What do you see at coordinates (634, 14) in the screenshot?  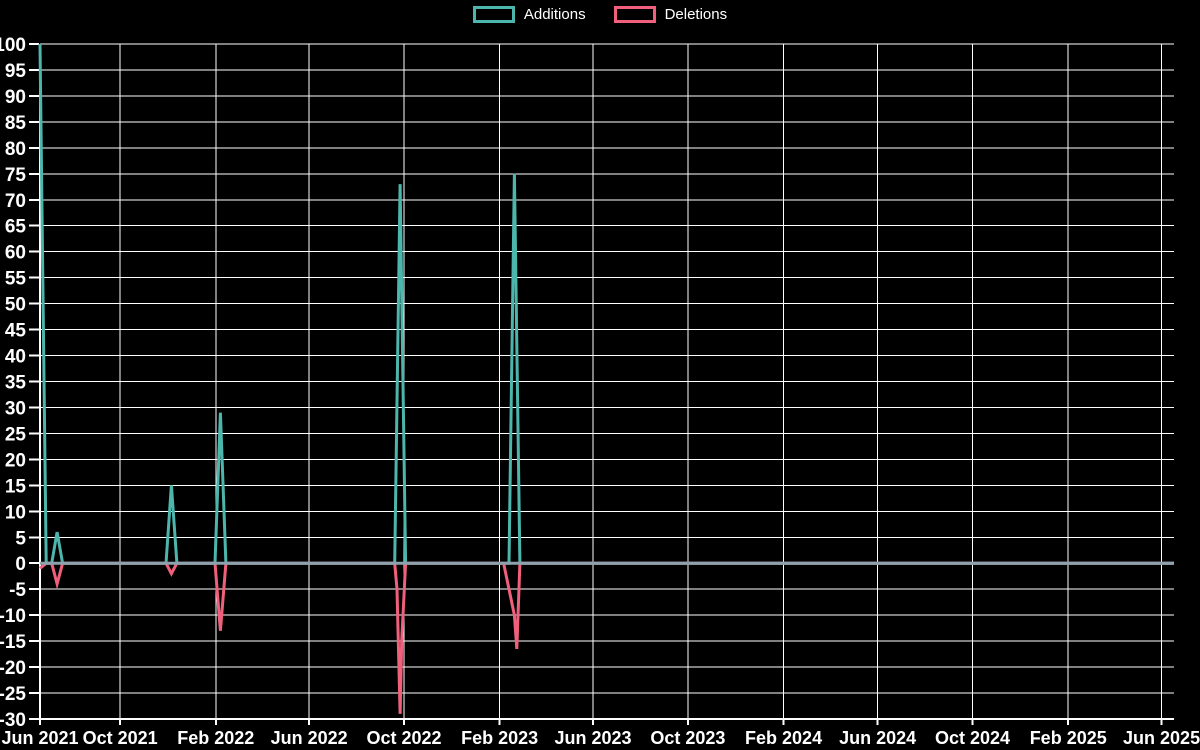 I see `deletions-swatch-icon` at bounding box center [634, 14].